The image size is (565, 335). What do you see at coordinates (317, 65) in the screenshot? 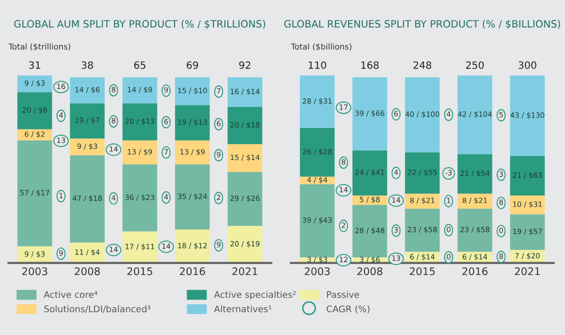
I see `text: 110` at bounding box center [317, 65].